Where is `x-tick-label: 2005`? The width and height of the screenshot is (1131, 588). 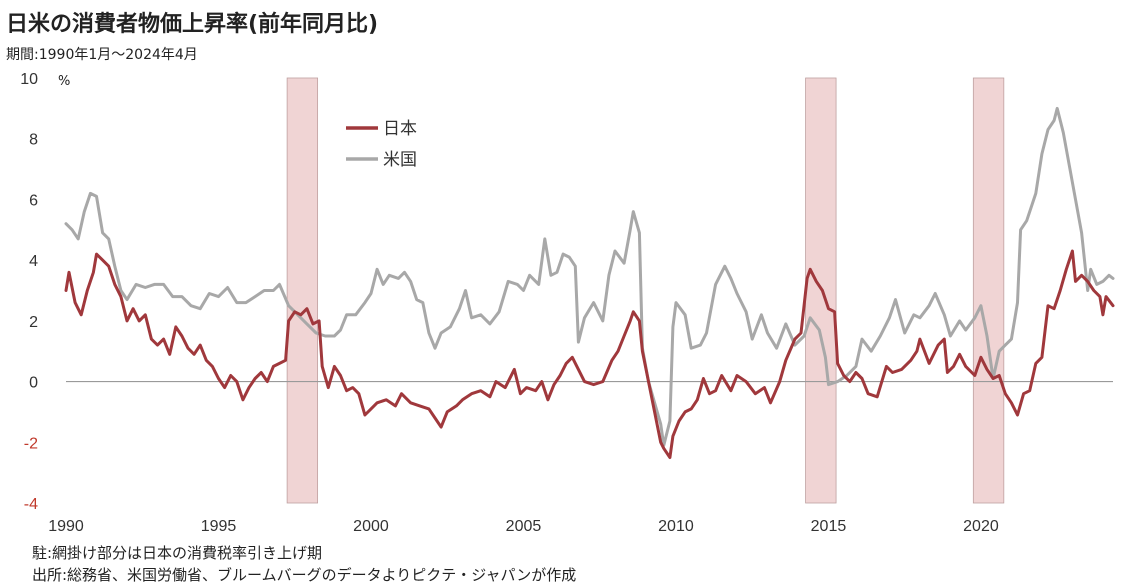
x-tick-label: 2005 is located at coordinates (524, 526).